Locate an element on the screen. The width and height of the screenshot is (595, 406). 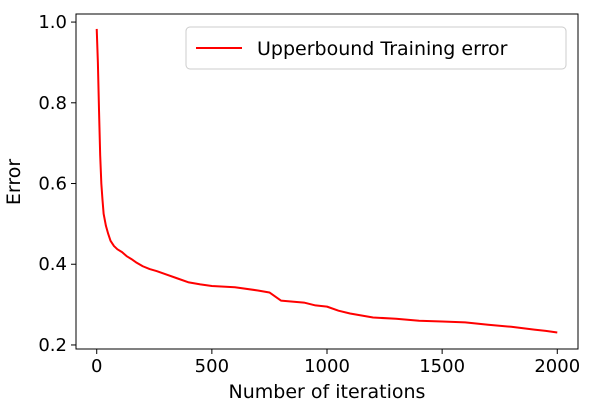
y-tick-label: 0.6 is located at coordinates (52, 184).